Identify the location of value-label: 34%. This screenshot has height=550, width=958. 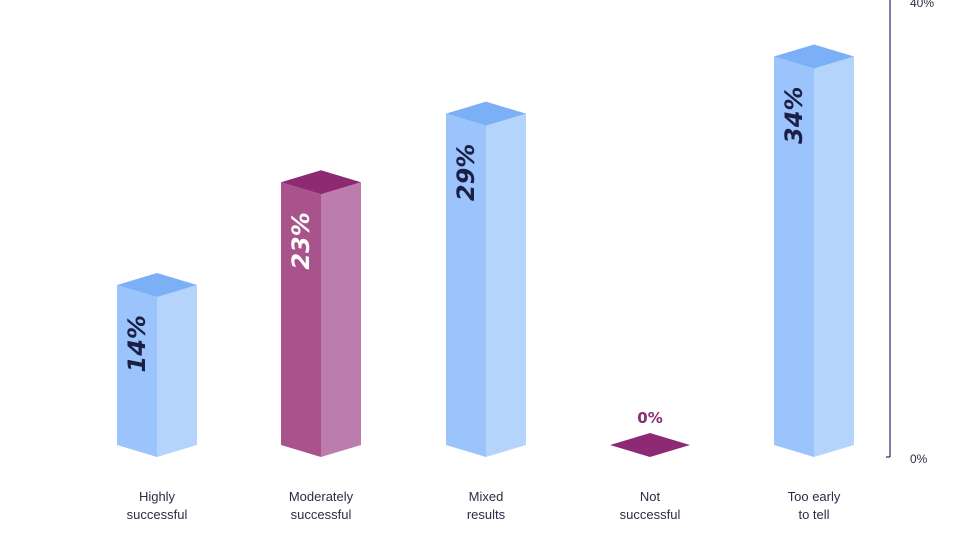
(794, 115).